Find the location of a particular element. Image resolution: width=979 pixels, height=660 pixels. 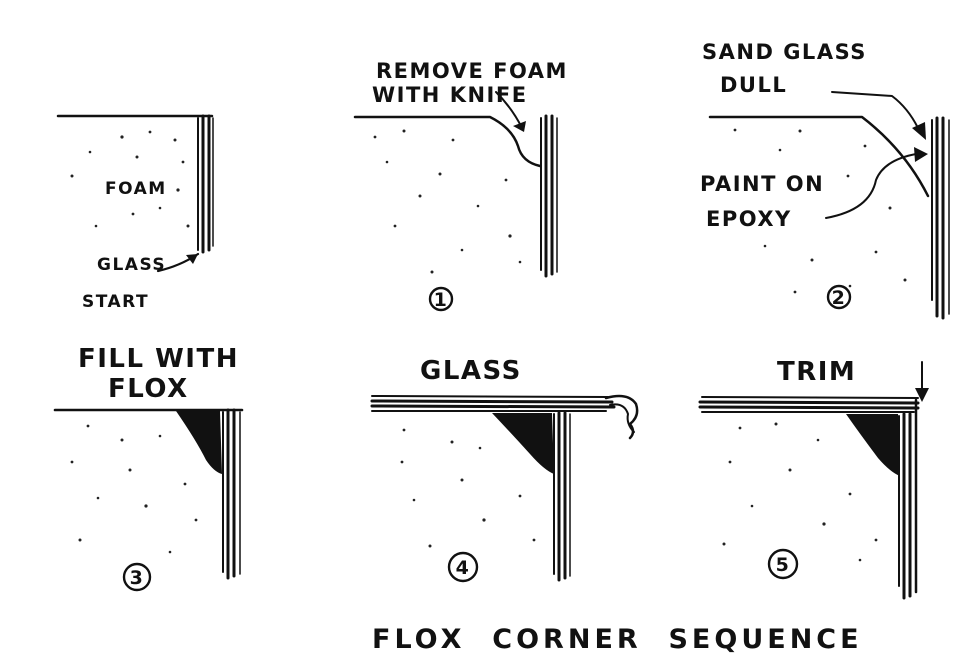

glass-arrowhead is located at coordinates (192, 259).